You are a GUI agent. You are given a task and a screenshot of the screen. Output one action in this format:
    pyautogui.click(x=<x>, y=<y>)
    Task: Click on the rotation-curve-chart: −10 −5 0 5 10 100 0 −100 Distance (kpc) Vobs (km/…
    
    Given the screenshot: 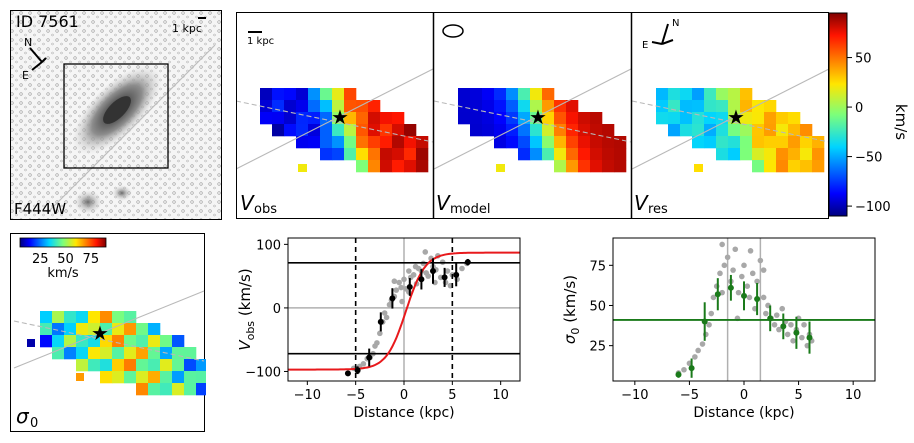 What is the action you would take?
    pyautogui.click(x=378, y=329)
    